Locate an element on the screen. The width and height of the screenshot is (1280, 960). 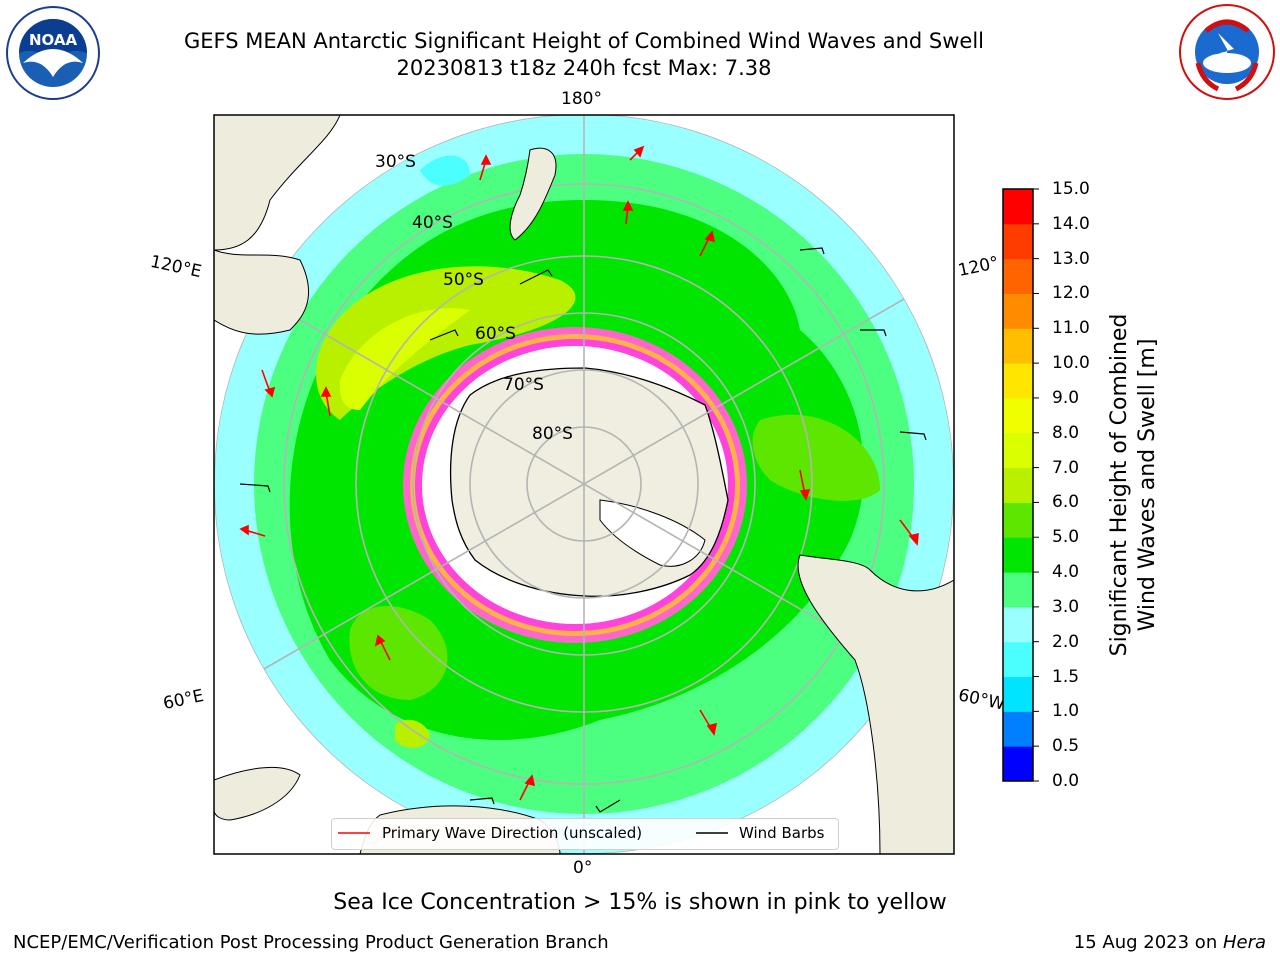
lon-label-bottom: 0° is located at coordinates (583, 868).